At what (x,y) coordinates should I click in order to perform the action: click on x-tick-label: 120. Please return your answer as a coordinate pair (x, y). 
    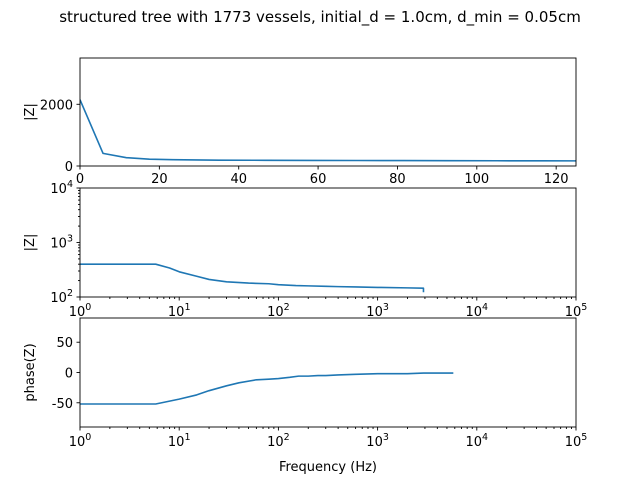
    Looking at the image, I should click on (556, 179).